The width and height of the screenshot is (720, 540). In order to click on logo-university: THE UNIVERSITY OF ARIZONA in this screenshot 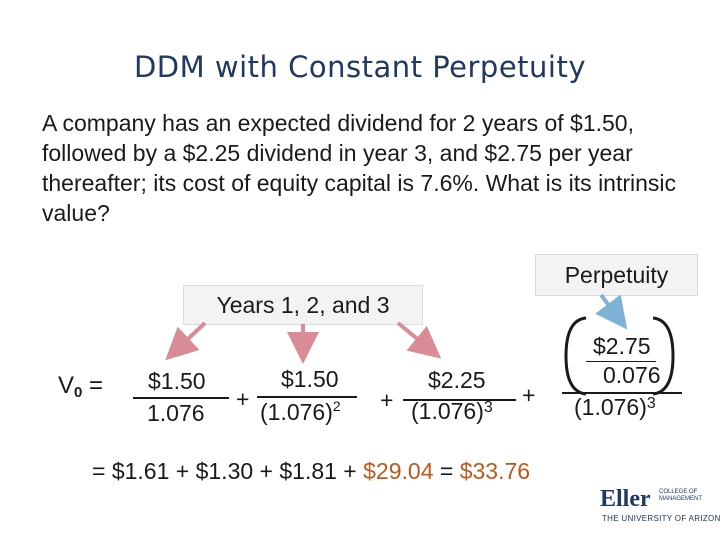, I will do `click(661, 518)`.